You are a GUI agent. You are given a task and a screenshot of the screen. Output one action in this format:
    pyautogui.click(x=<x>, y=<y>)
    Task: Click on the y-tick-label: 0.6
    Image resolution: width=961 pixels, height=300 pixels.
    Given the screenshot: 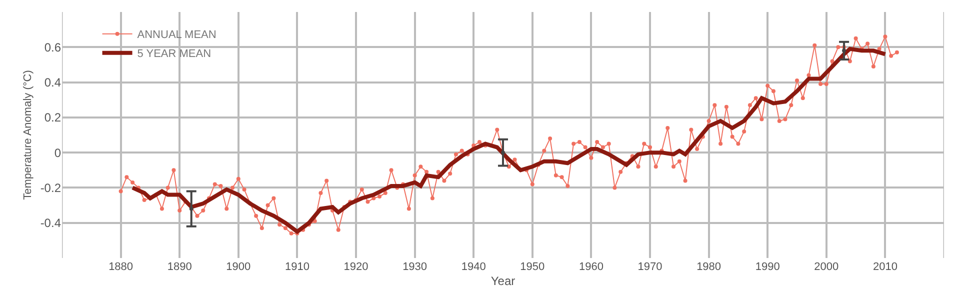 What is the action you would take?
    pyautogui.click(x=53, y=47)
    